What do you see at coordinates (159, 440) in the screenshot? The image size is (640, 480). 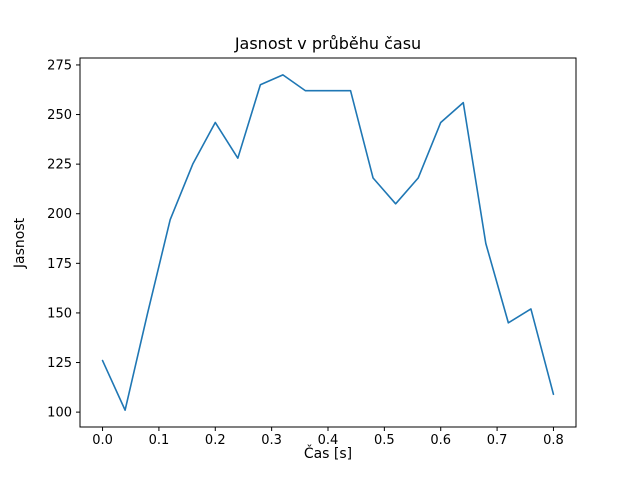 I see `x-tick-label: 0.1` at bounding box center [159, 440].